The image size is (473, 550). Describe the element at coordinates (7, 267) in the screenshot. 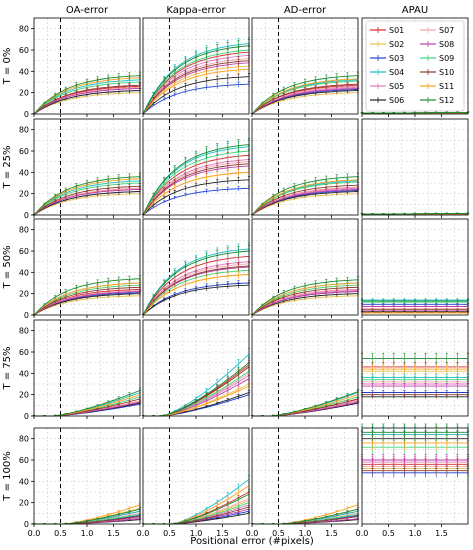

I see `row-label: T = 50%` at that location.